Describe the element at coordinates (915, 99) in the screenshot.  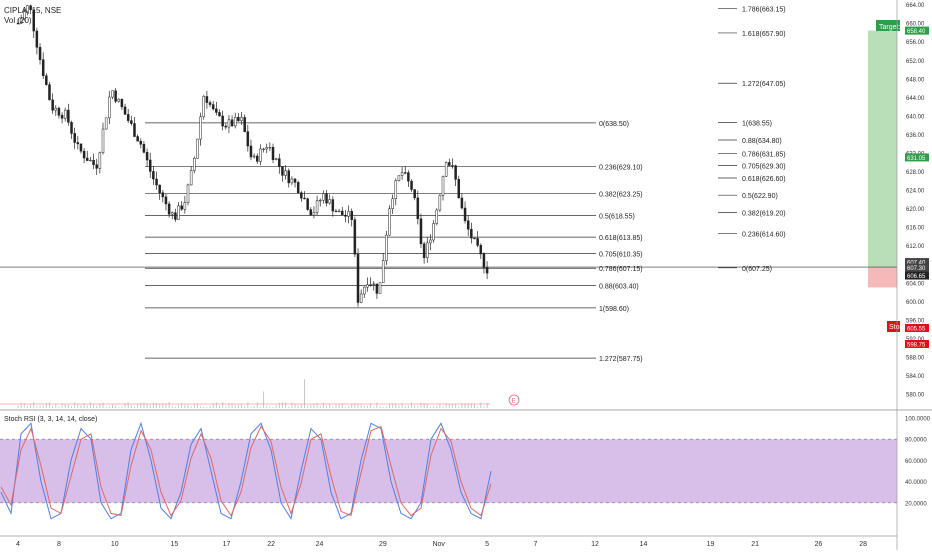
I see `price-tick-label: 644.00` at that location.